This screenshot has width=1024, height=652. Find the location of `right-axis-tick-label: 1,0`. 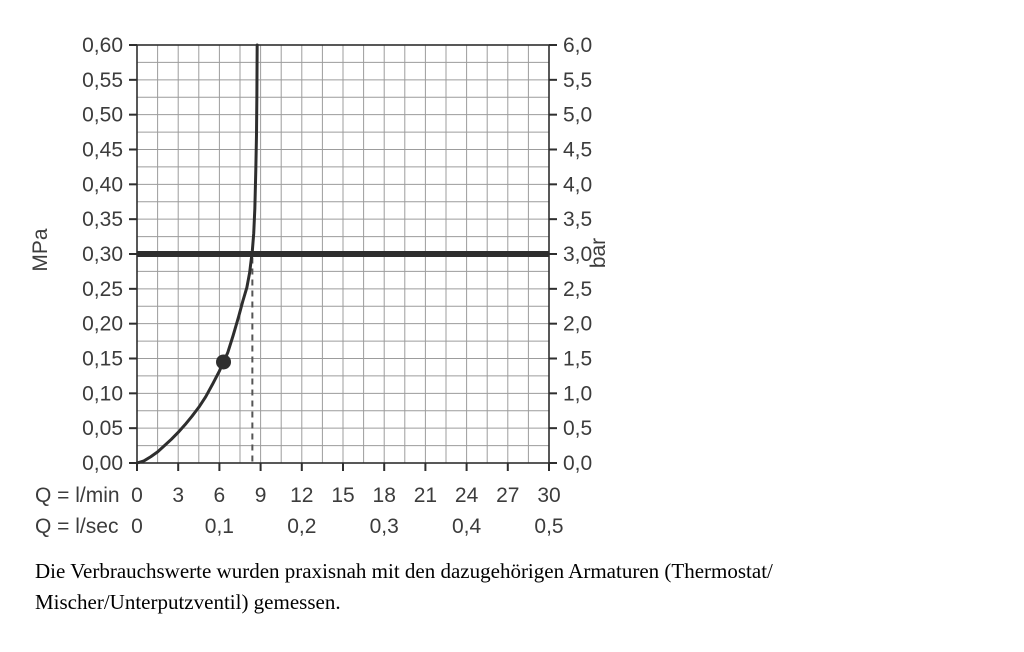

right-axis-tick-label: 1,0 is located at coordinates (577, 393).